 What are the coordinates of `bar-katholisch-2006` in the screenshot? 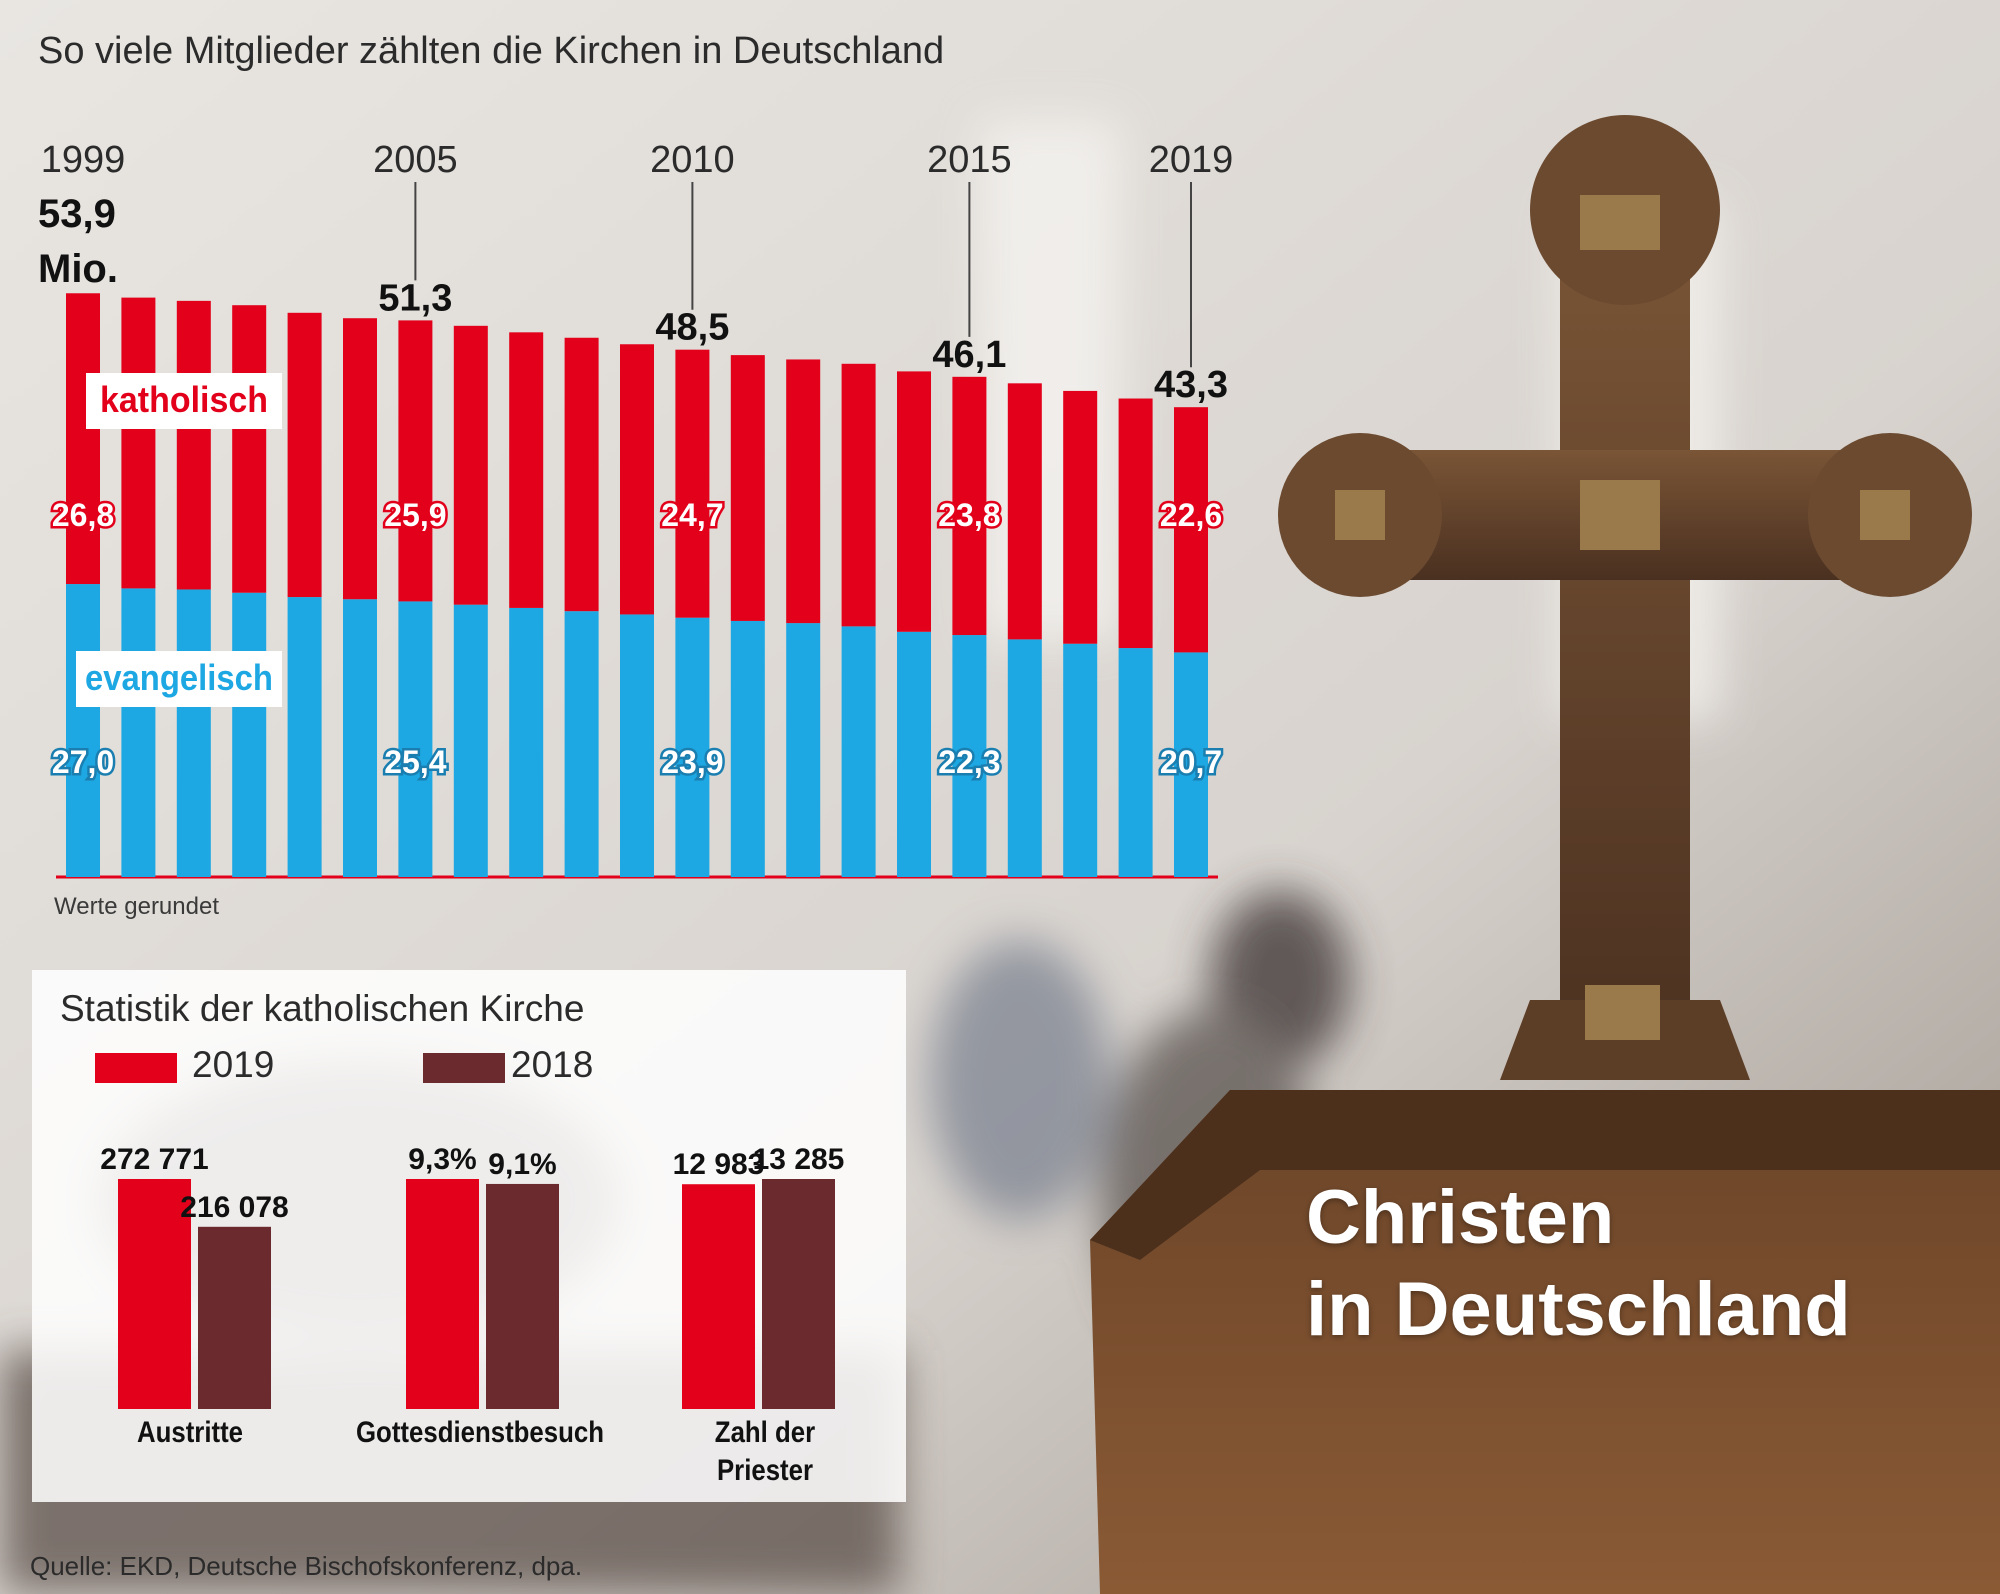 It's located at (470, 465).